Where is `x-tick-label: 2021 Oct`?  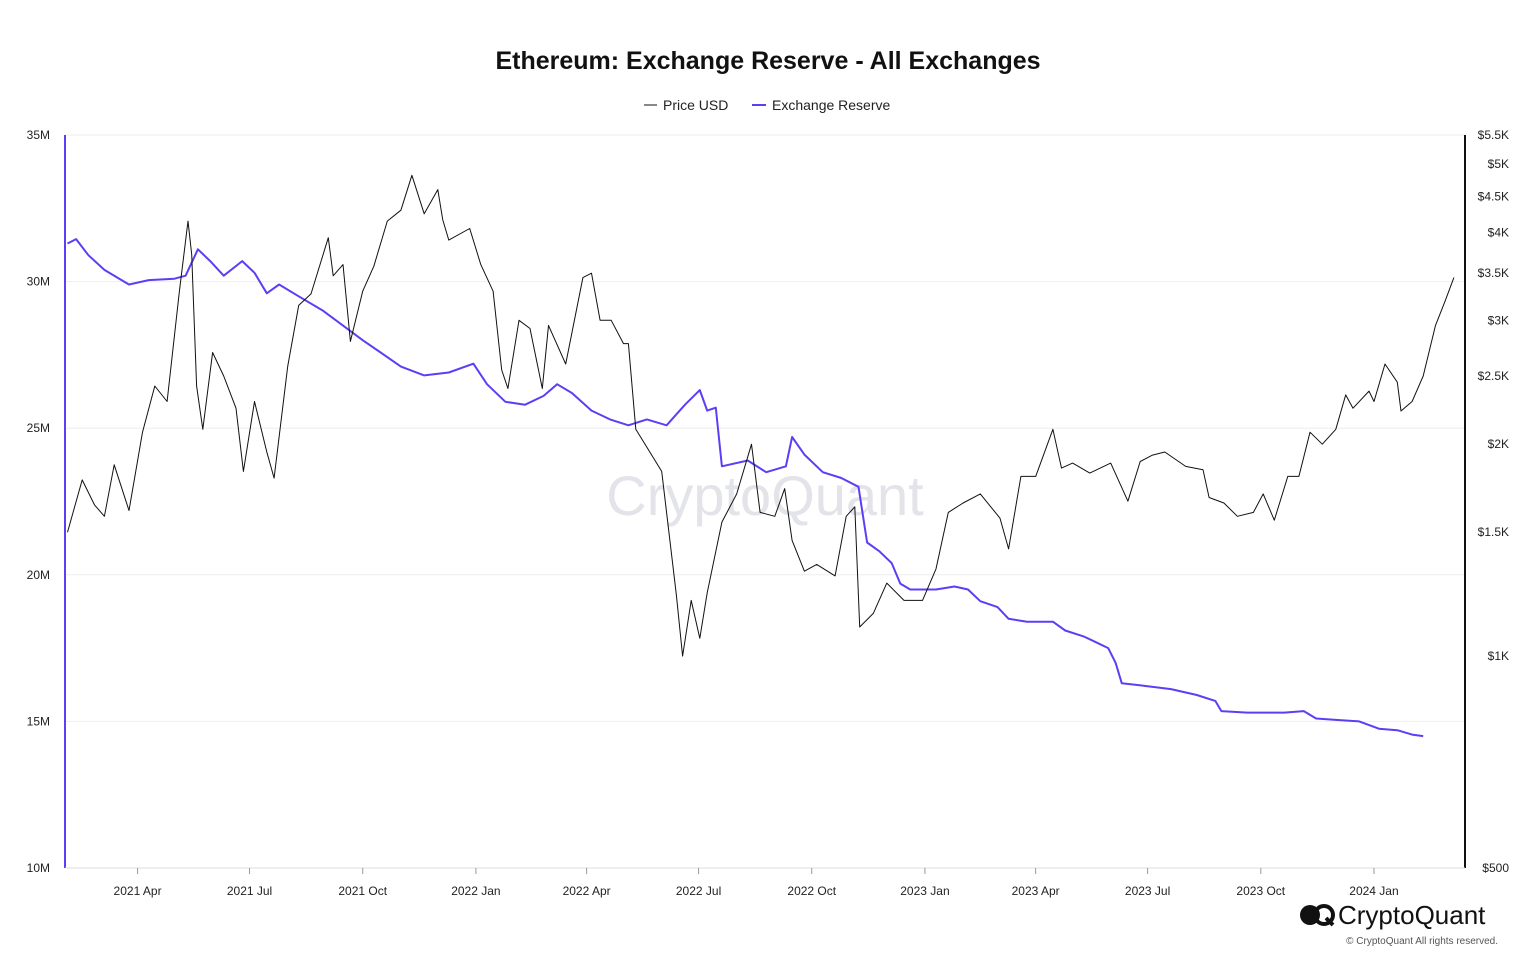 x-tick-label: 2021 Oct is located at coordinates (362, 891).